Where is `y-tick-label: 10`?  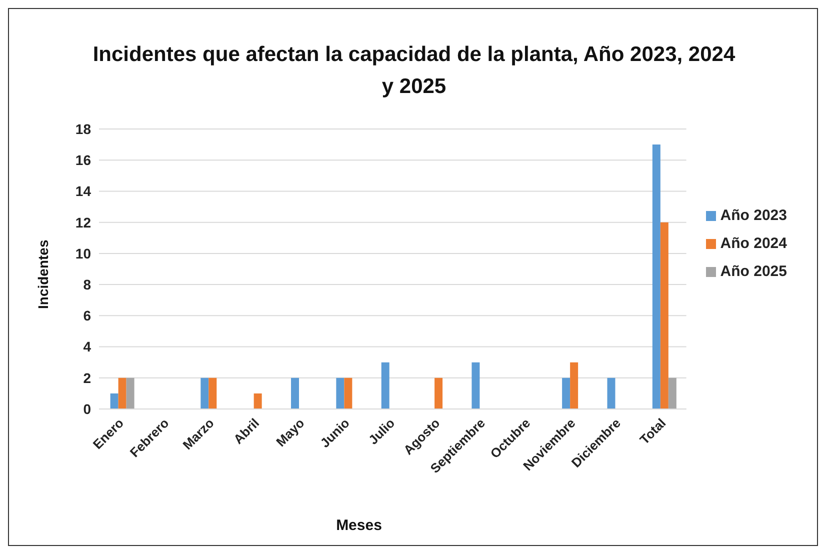
y-tick-label: 10 is located at coordinates (83, 253).